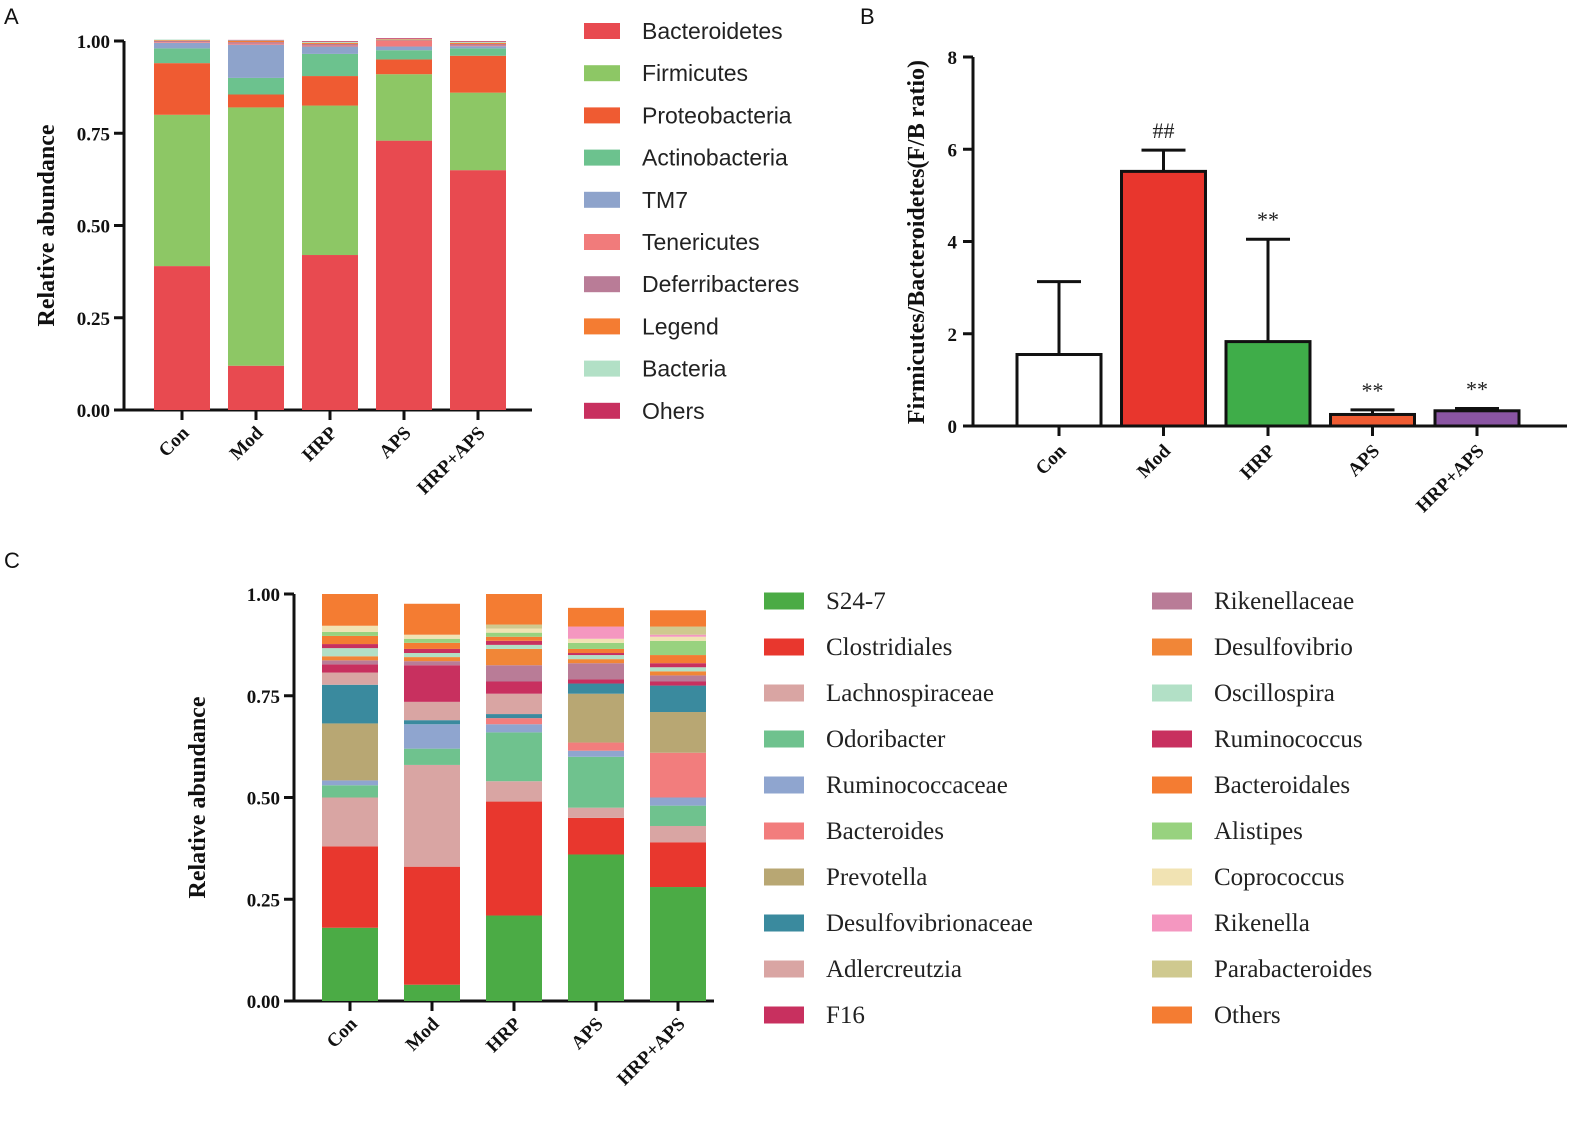 This screenshot has height=1127, width=1572. What do you see at coordinates (93, 42) in the screenshot?
I see `y-tick-label: 1.00` at bounding box center [93, 42].